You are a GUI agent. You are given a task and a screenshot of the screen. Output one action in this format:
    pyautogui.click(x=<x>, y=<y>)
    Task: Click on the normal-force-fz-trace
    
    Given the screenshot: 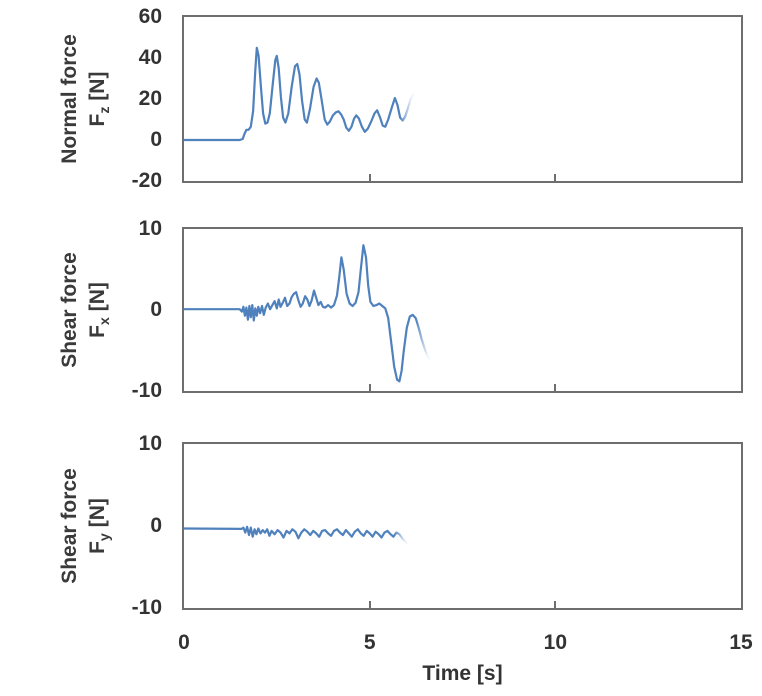 What is the action you would take?
    pyautogui.click(x=299, y=94)
    